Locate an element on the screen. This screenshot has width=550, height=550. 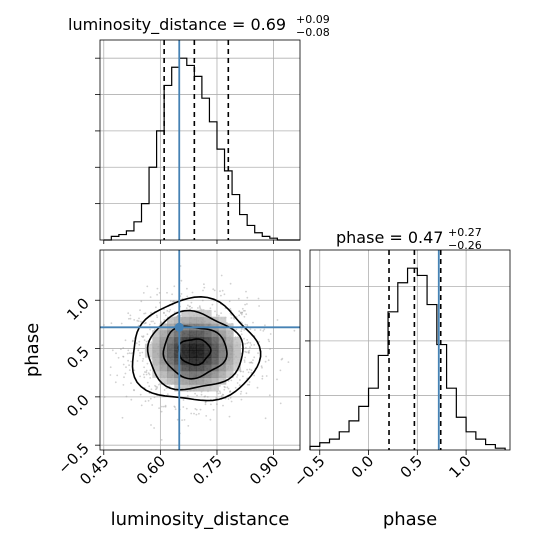
x-tick-label-3: 1.0 is located at coordinates (460, 467).